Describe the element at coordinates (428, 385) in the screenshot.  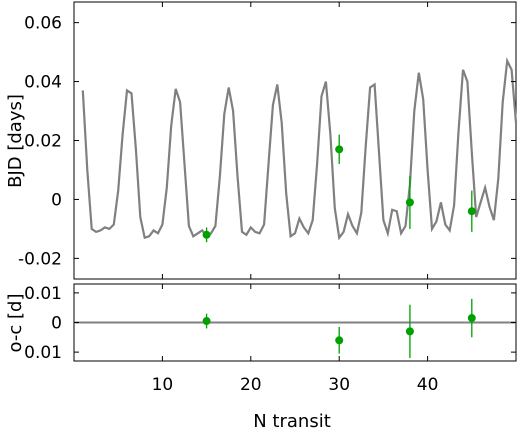
I see `x-tick-label: 40` at that location.